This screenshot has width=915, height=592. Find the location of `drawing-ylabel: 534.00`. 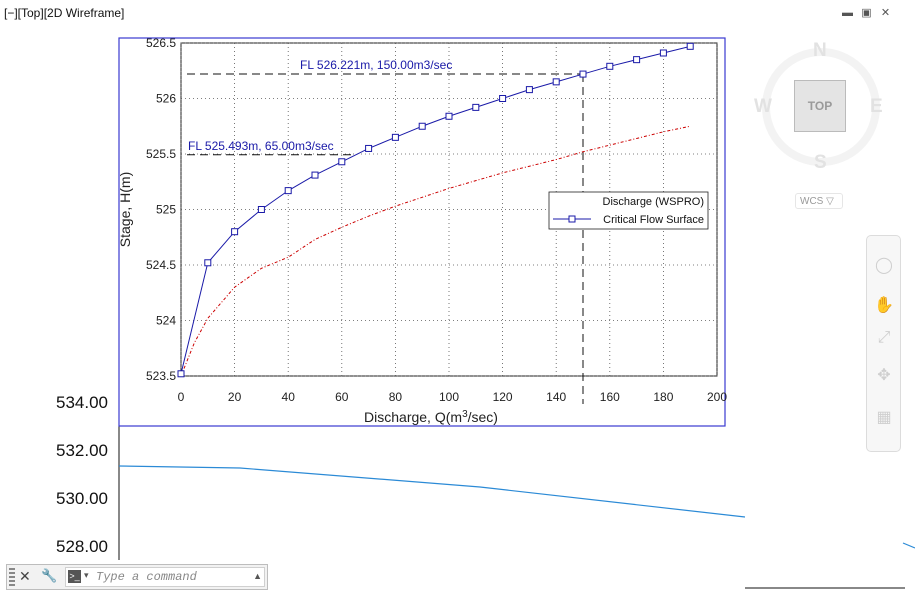

drawing-ylabel: 534.00 is located at coordinates (82, 402).